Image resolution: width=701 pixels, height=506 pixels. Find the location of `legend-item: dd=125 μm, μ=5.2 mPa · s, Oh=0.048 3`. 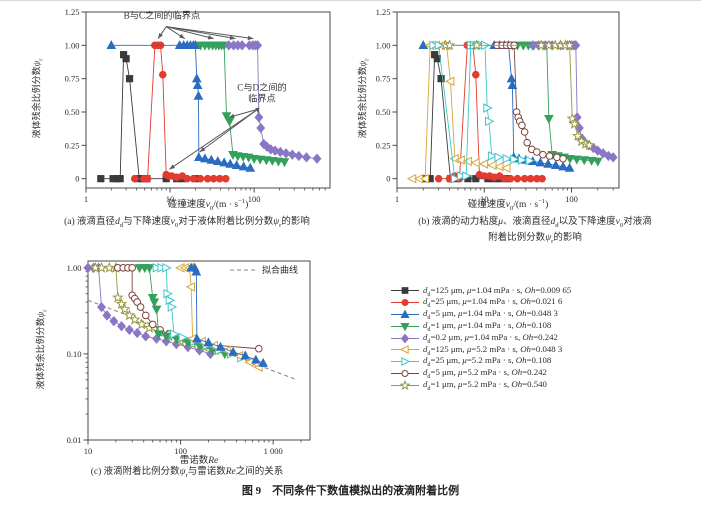

legend-item: dd=125 μm, μ=5.2 mPa · s, Oh=0.048 3 is located at coordinates (480, 350).